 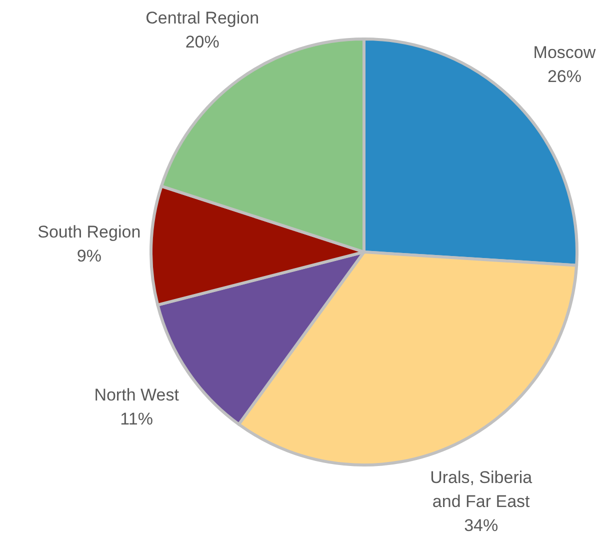 I want to click on data-label: 9%, so click(x=89, y=256).